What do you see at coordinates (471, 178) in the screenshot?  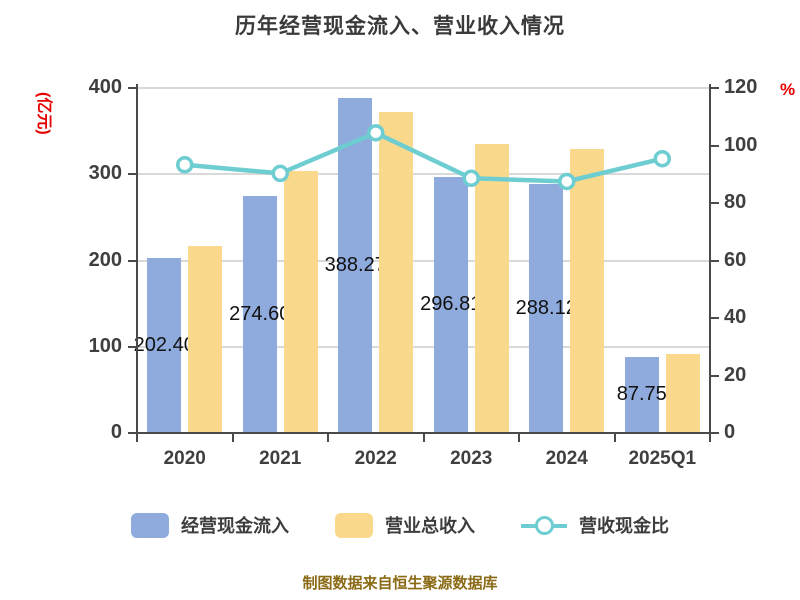 I see `ratio-point-2023` at bounding box center [471, 178].